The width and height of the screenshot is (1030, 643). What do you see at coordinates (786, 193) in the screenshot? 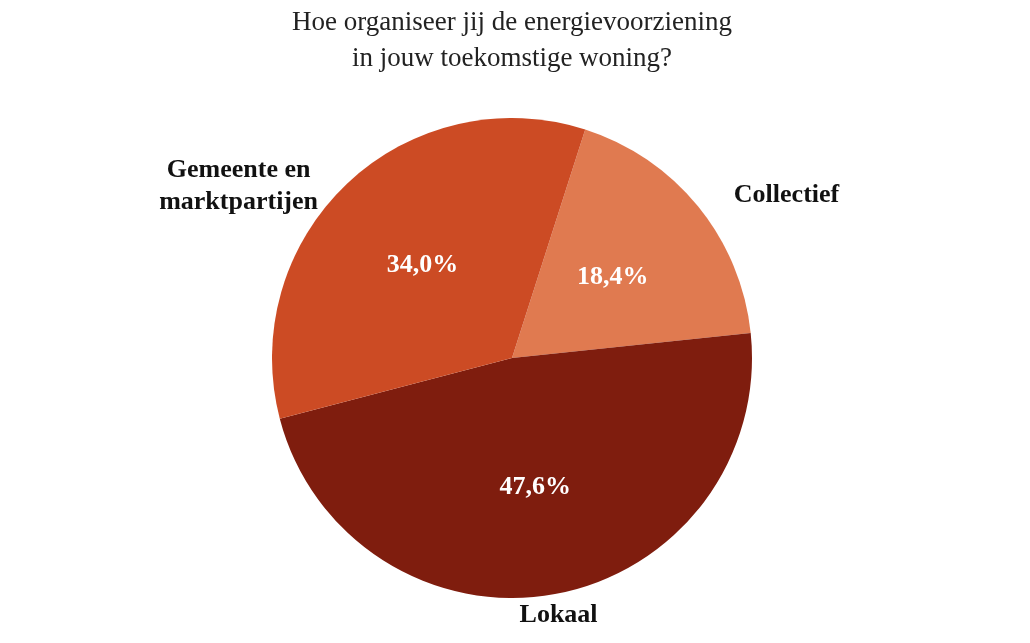
I see `slice-label: Collectief` at bounding box center [786, 193].